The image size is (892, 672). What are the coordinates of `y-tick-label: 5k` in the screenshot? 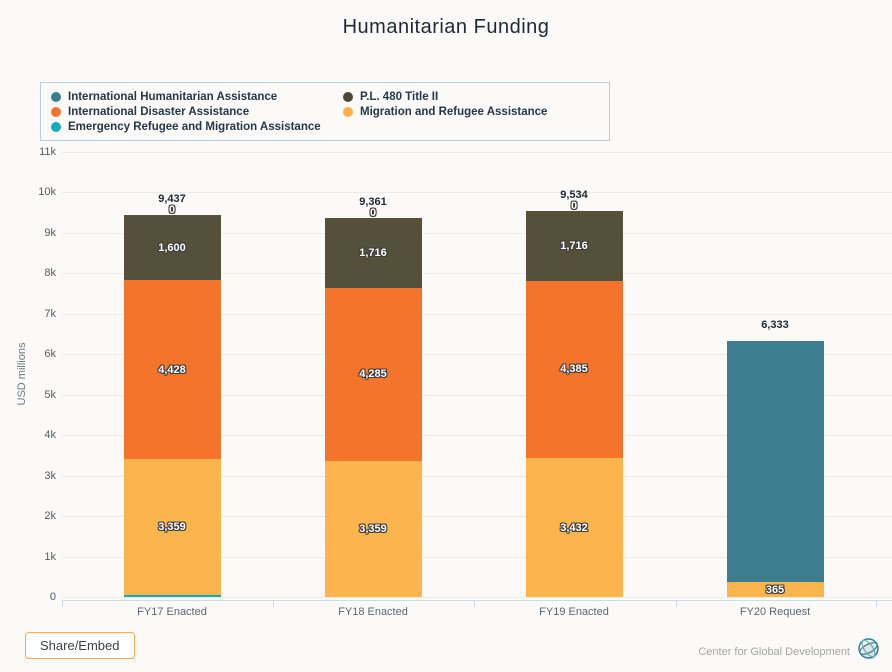 It's located at (50, 394).